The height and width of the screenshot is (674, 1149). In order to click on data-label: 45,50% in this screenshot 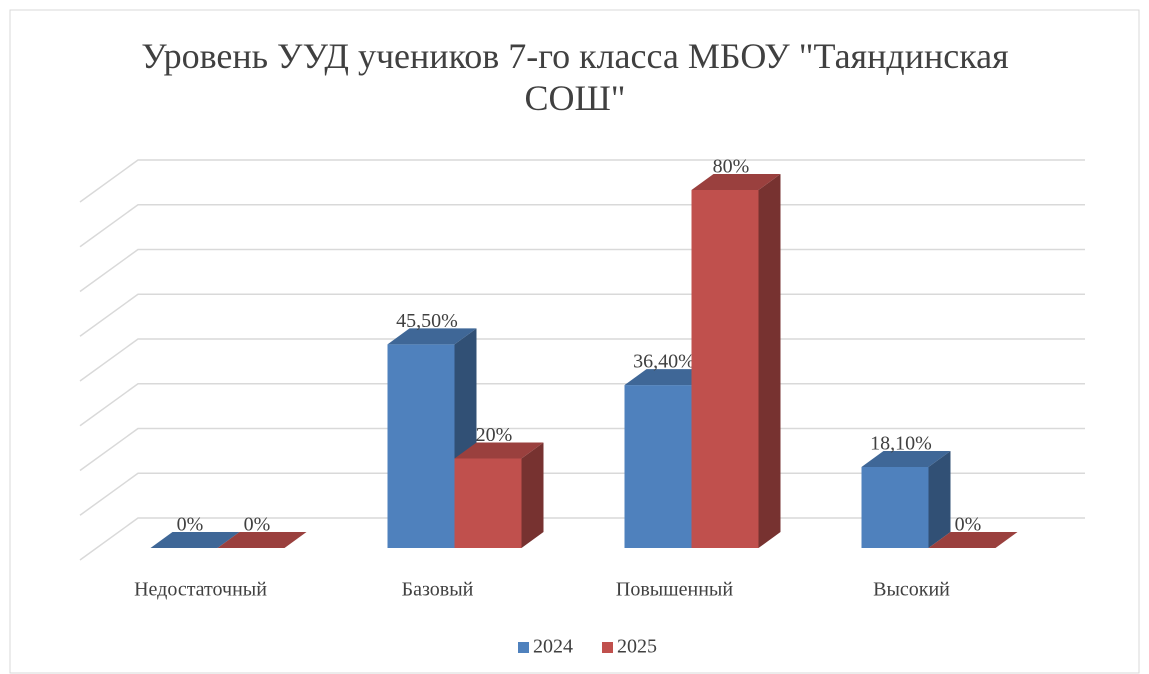, I will do `click(427, 321)`.